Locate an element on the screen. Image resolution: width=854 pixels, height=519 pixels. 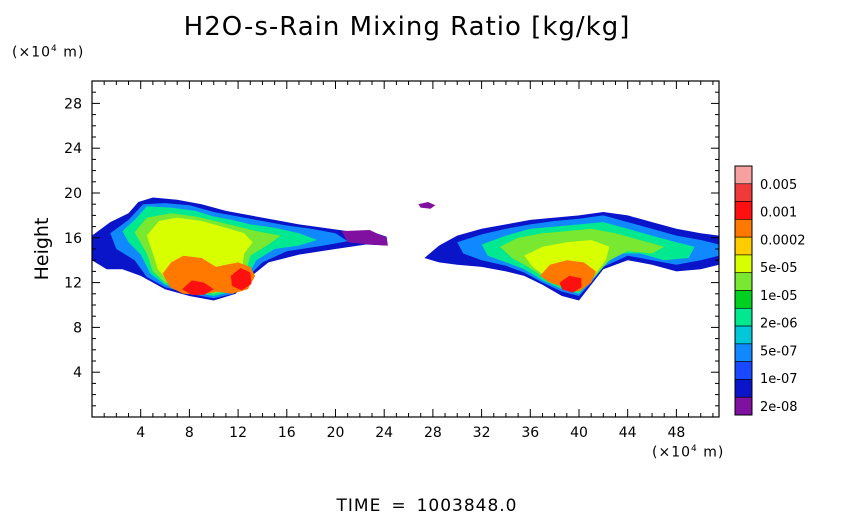
chart-title: H2O-s-Rain Mixing Ratio [kg/kg] is located at coordinates (407, 27).